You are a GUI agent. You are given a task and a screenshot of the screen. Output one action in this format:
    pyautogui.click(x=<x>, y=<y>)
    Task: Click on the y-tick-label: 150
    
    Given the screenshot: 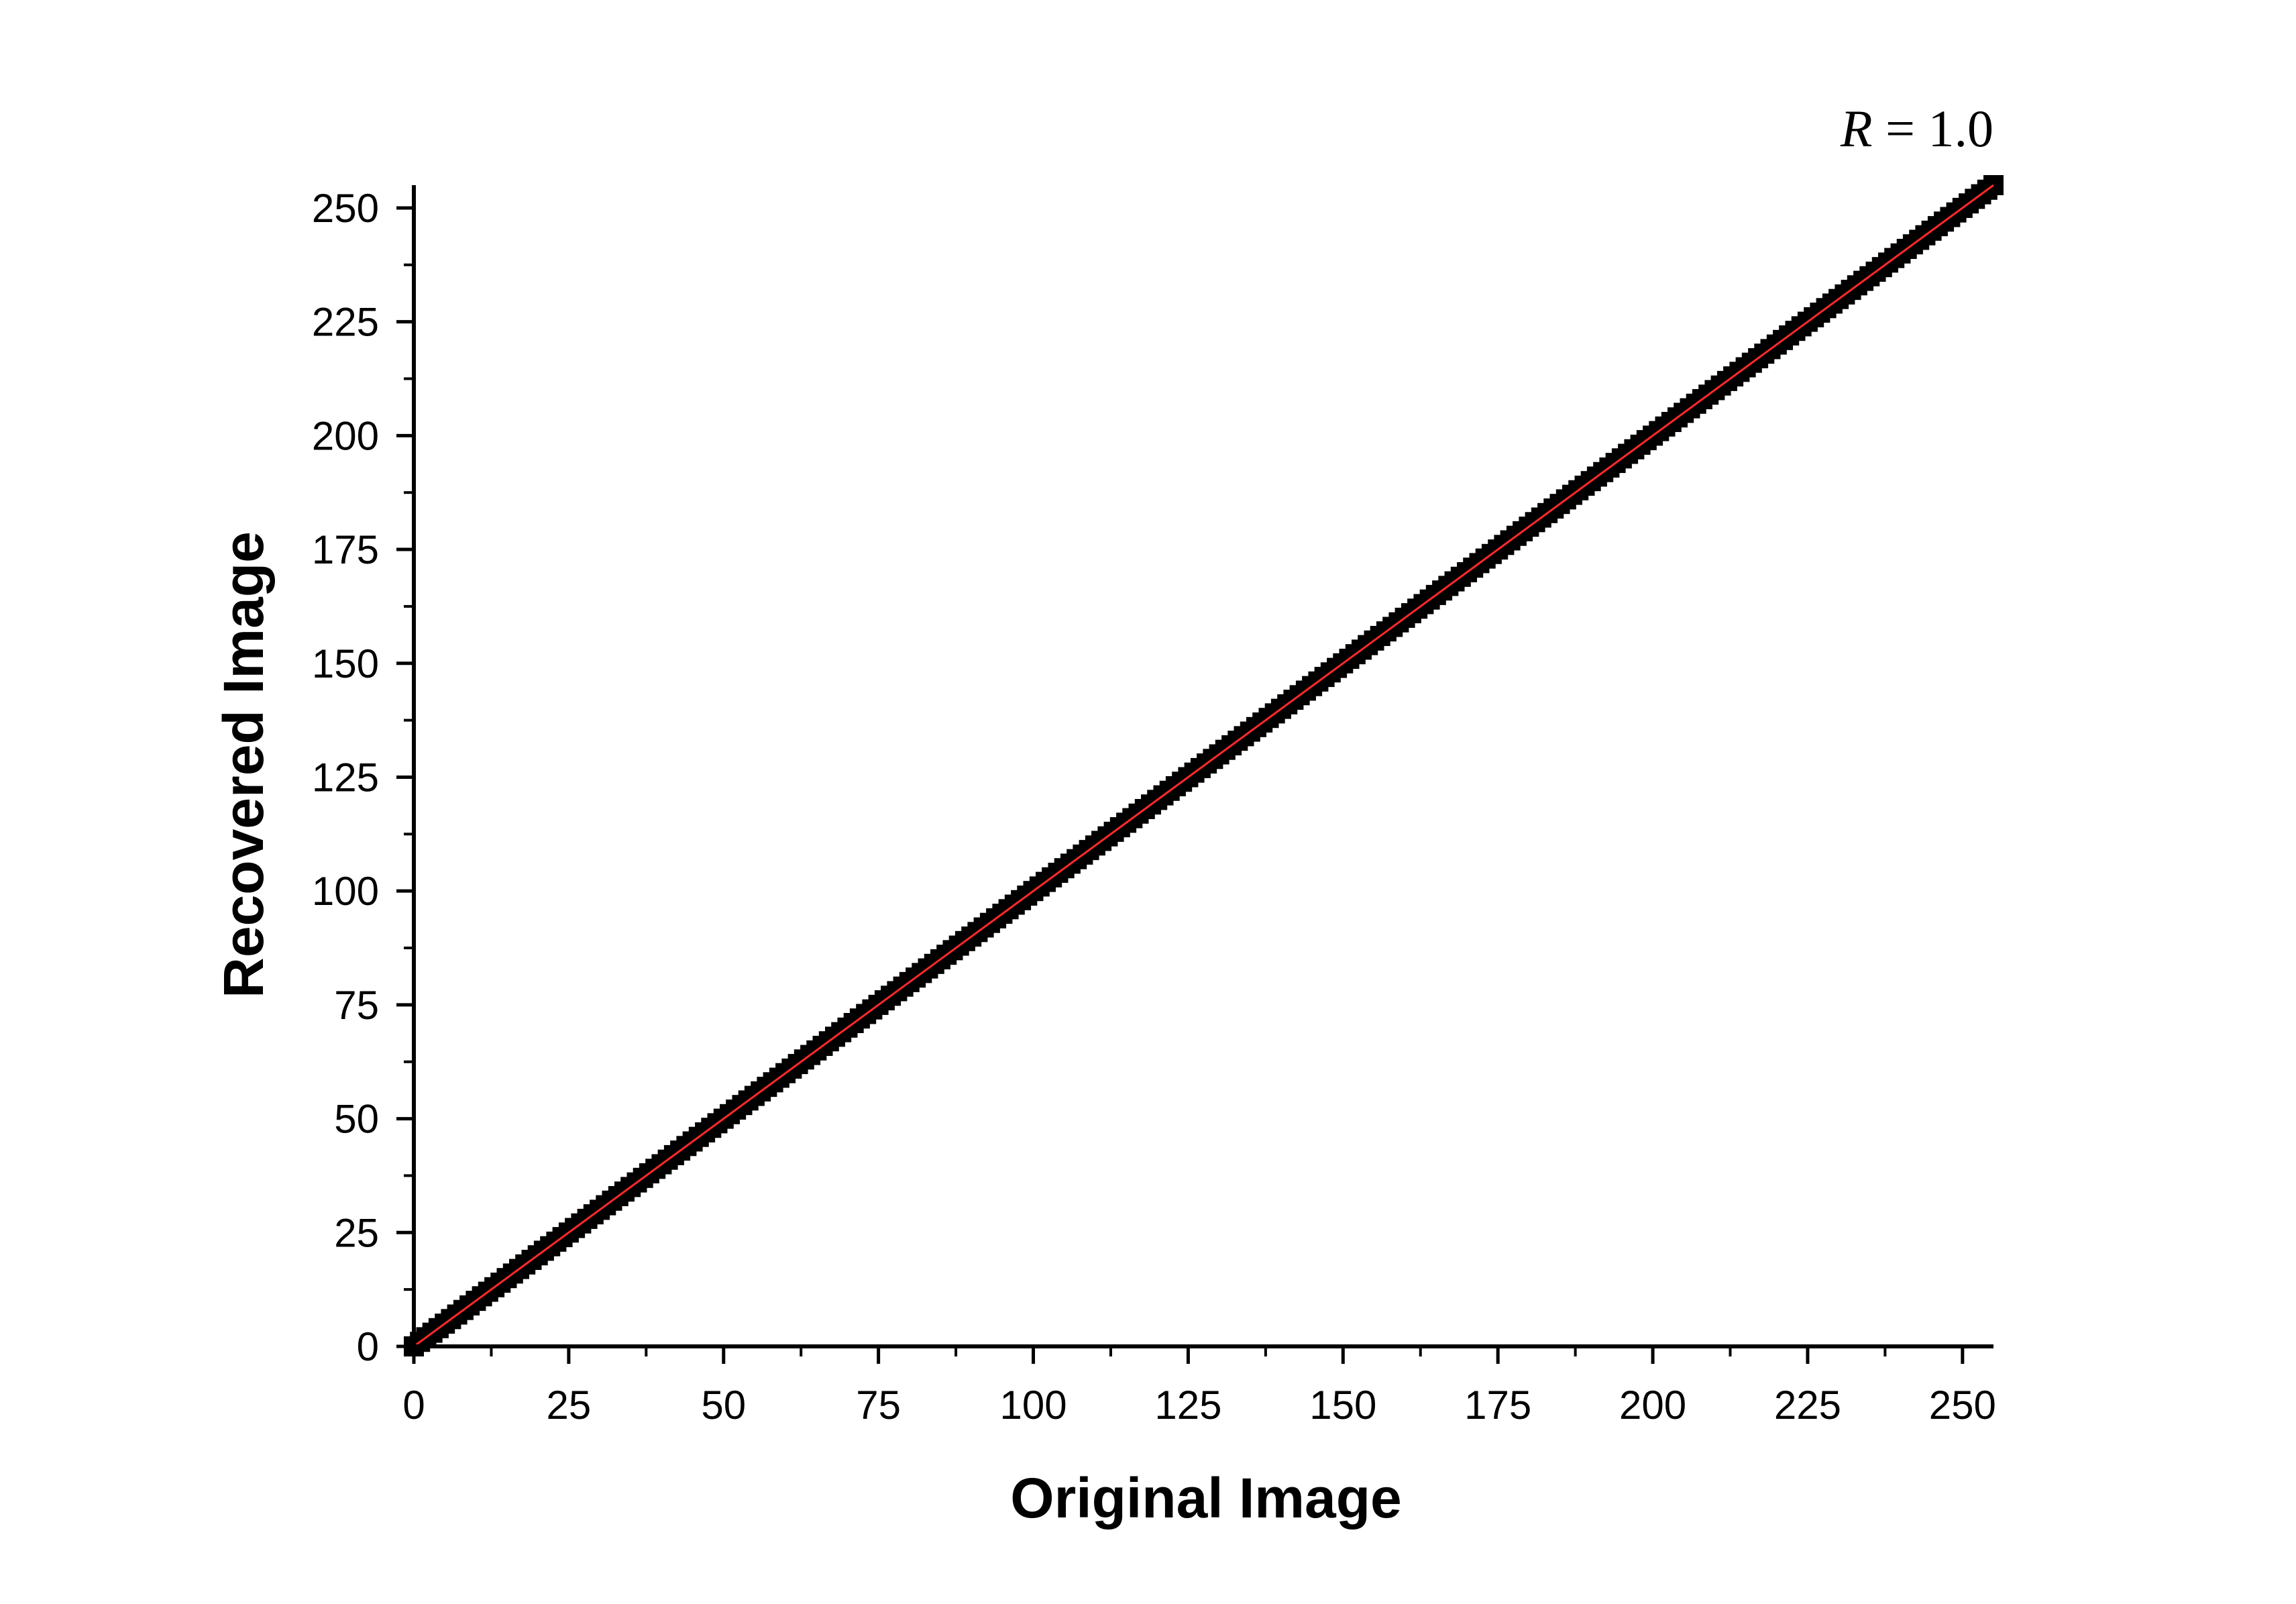 What is the action you would take?
    pyautogui.click(x=346, y=663)
    